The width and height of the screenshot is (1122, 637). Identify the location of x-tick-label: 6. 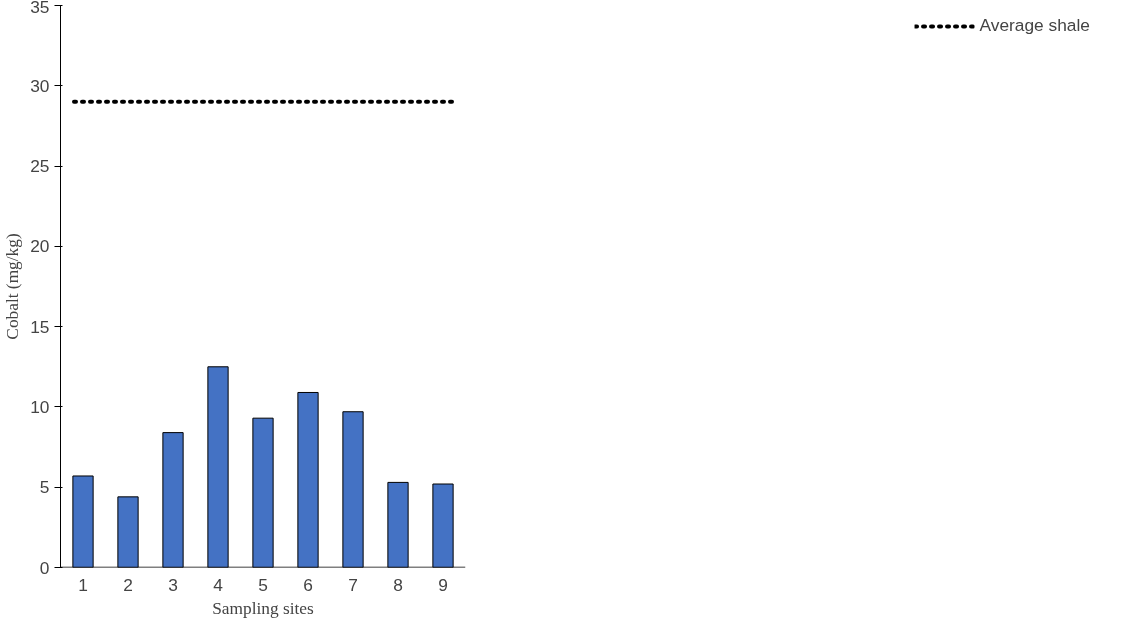
(308, 584).